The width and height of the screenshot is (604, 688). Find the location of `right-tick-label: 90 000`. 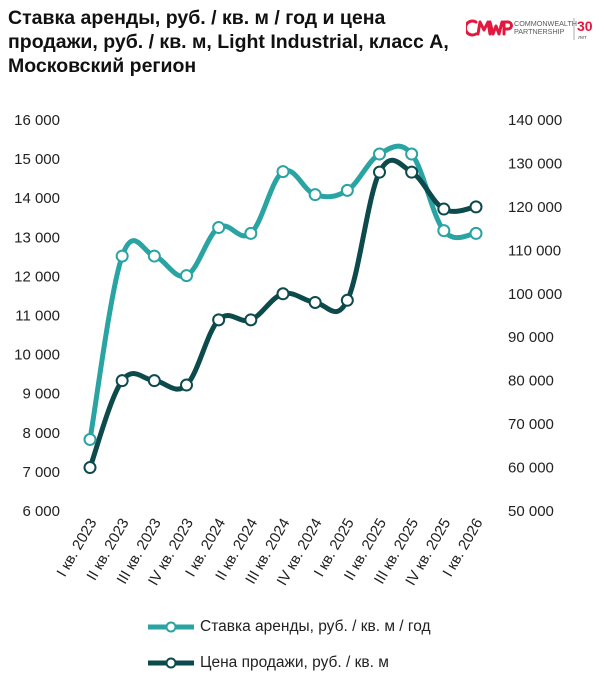

right-tick-label: 90 000 is located at coordinates (531, 337).